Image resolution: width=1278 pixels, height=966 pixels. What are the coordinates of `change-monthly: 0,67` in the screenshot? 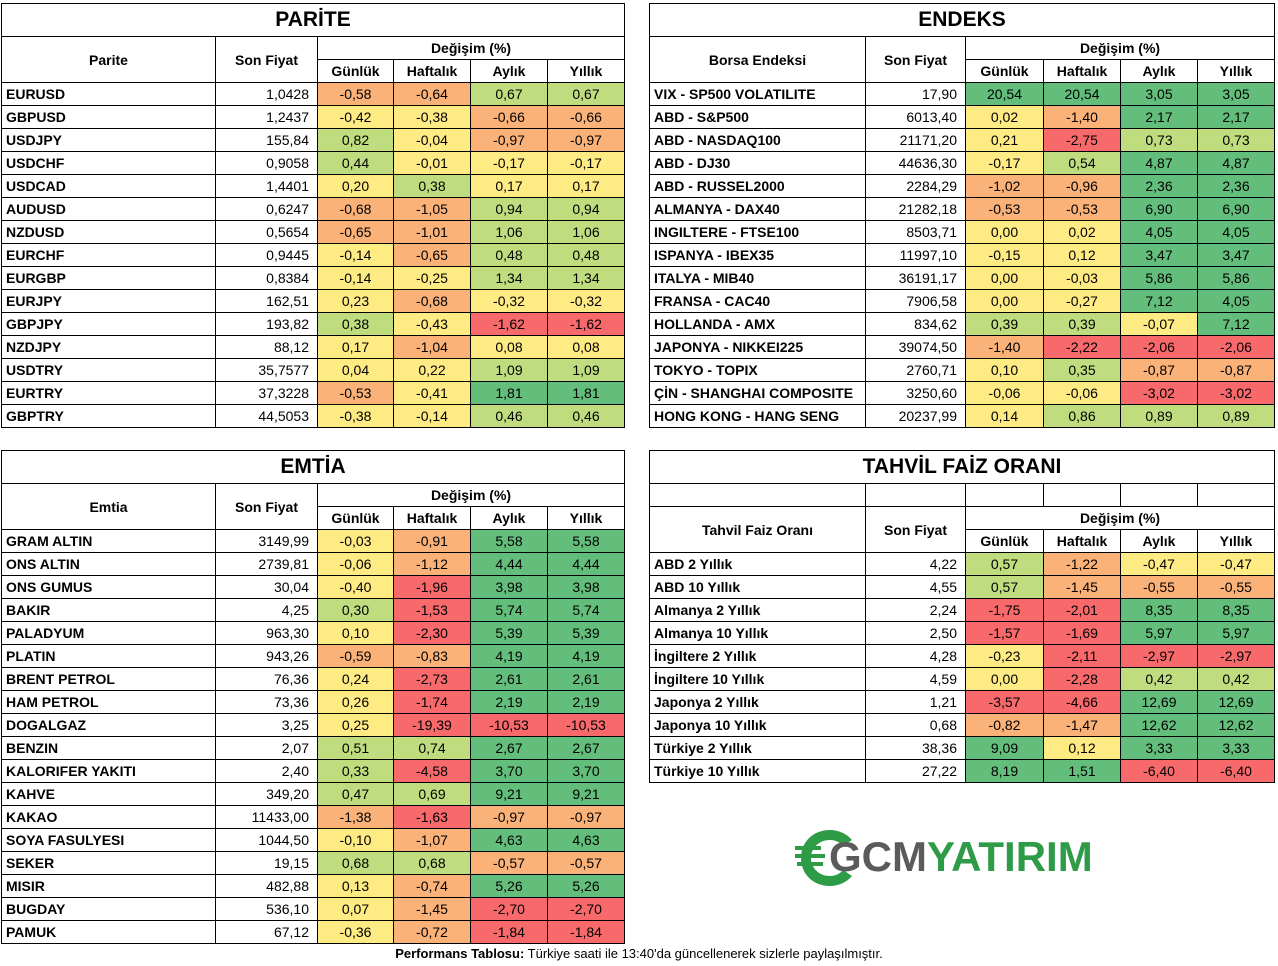 It's located at (509, 94).